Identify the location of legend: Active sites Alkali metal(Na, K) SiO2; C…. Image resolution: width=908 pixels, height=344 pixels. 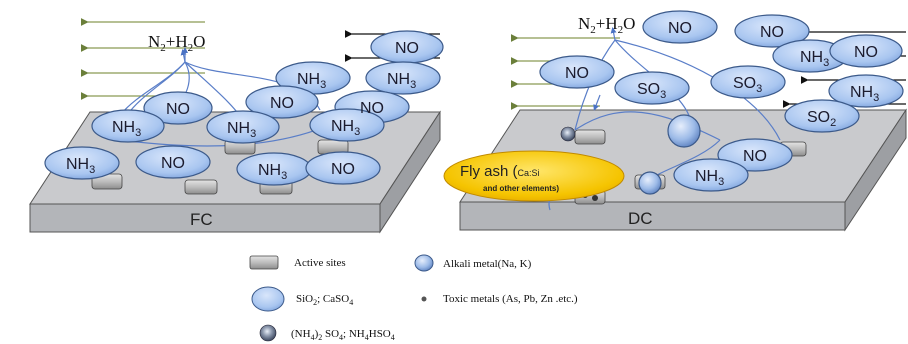
(413, 298).